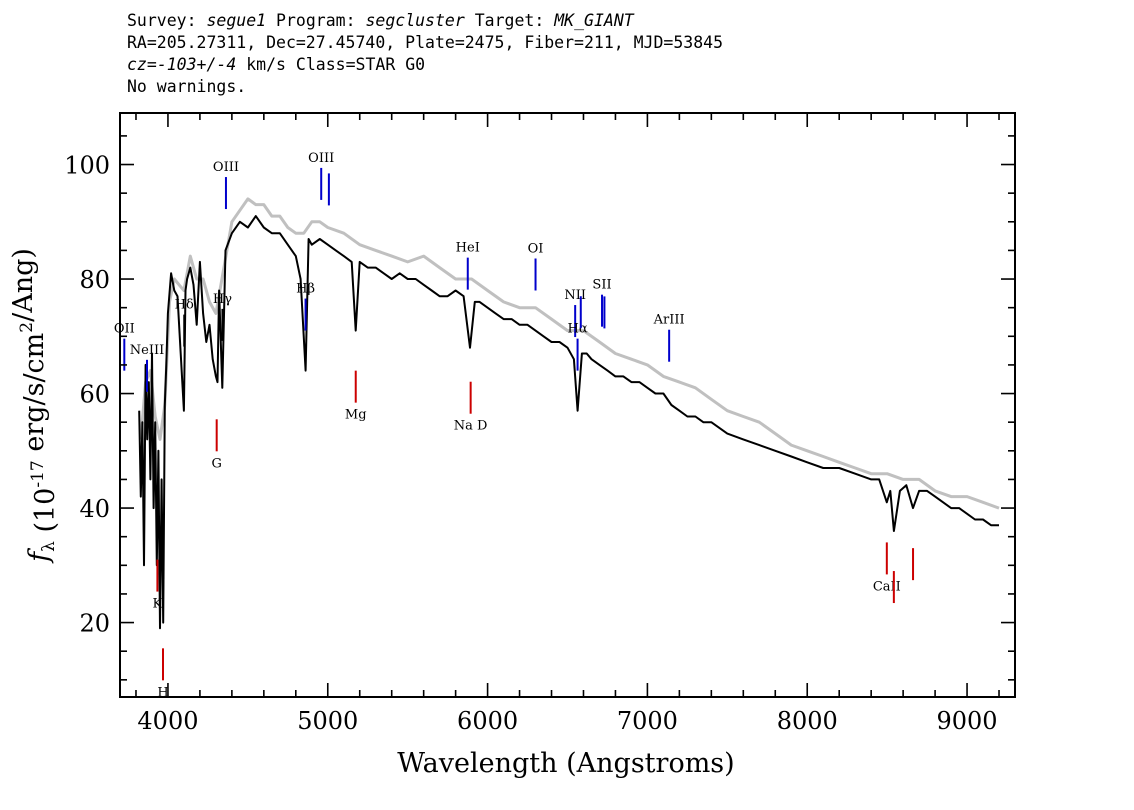 The image size is (1134, 810). Describe the element at coordinates (216, 463) in the screenshot. I see `line-label: G` at that location.